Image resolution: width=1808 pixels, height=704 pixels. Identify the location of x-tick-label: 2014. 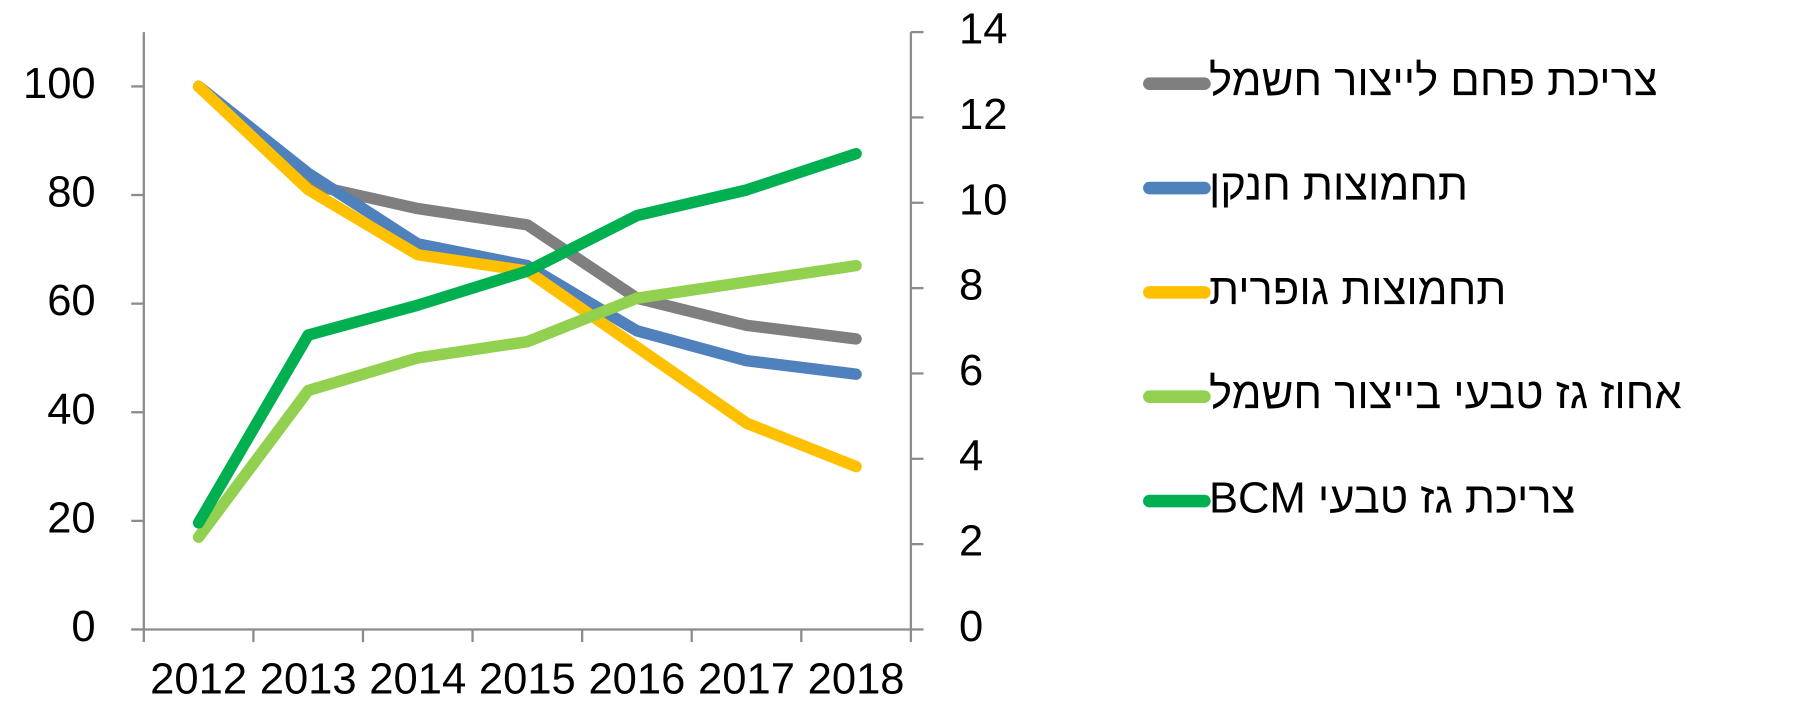
(417, 680).